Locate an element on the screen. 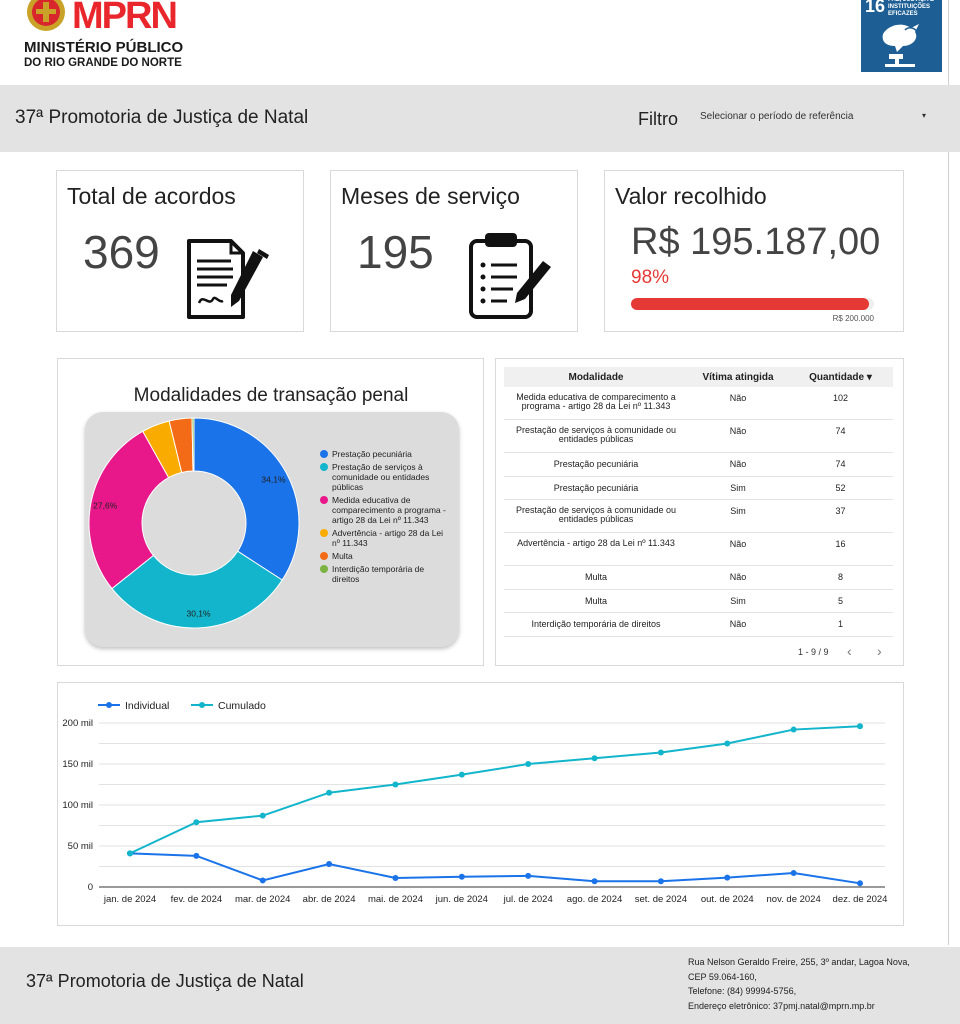 This screenshot has width=960, height=1024. x-tick-label: dez. de 2024 is located at coordinates (860, 899).